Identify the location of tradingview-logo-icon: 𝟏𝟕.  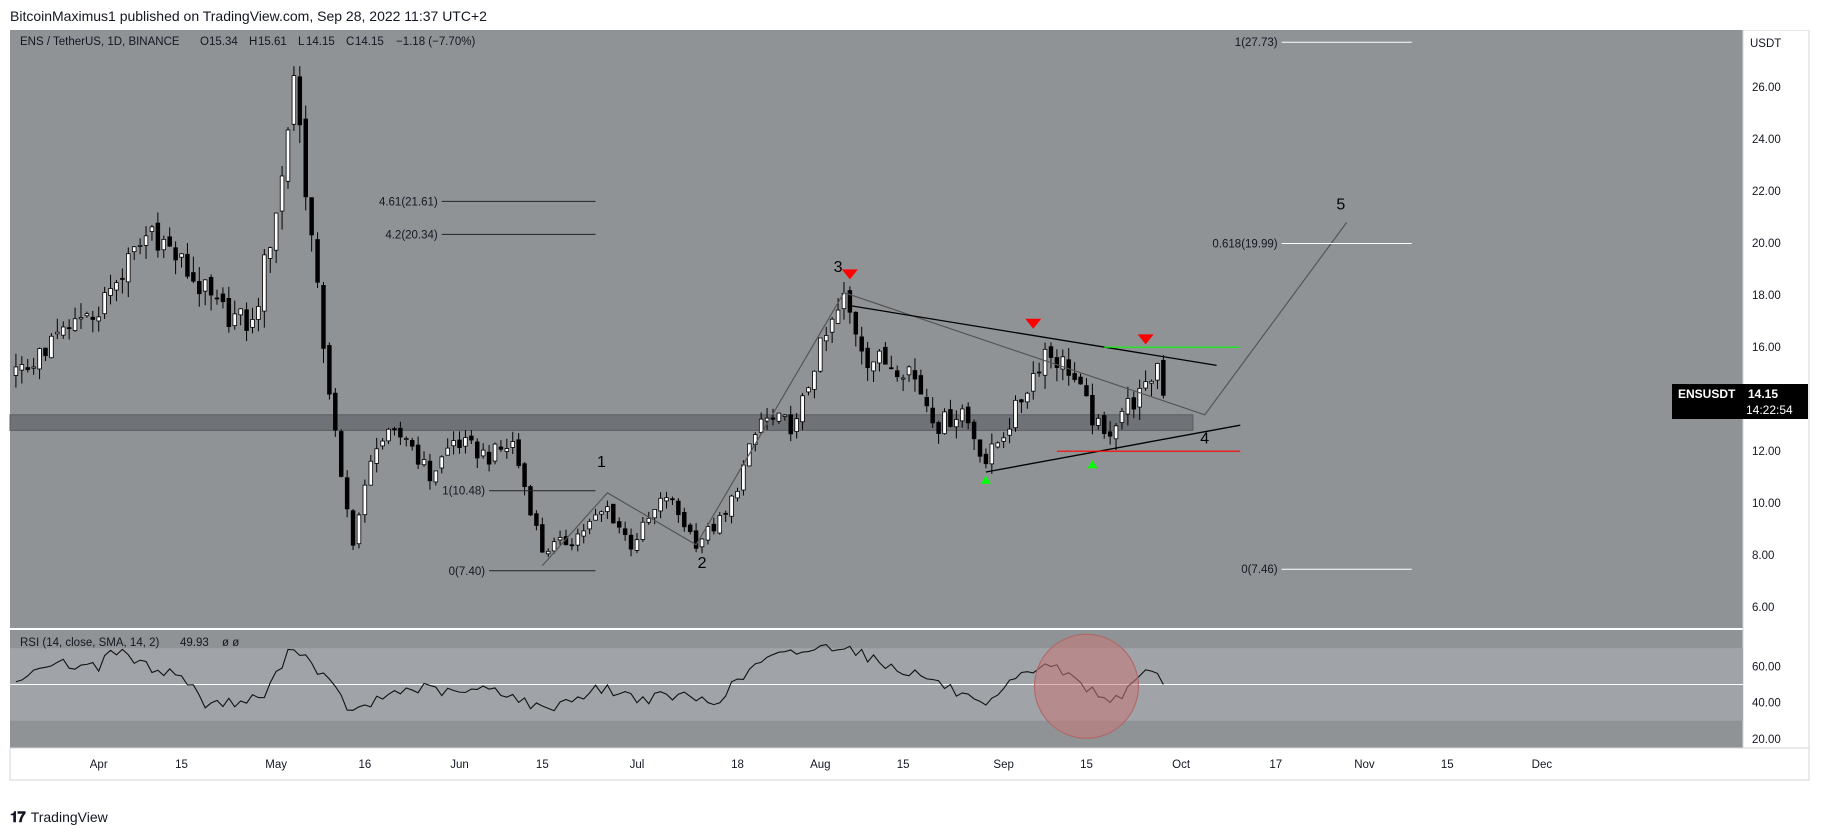
(18, 817).